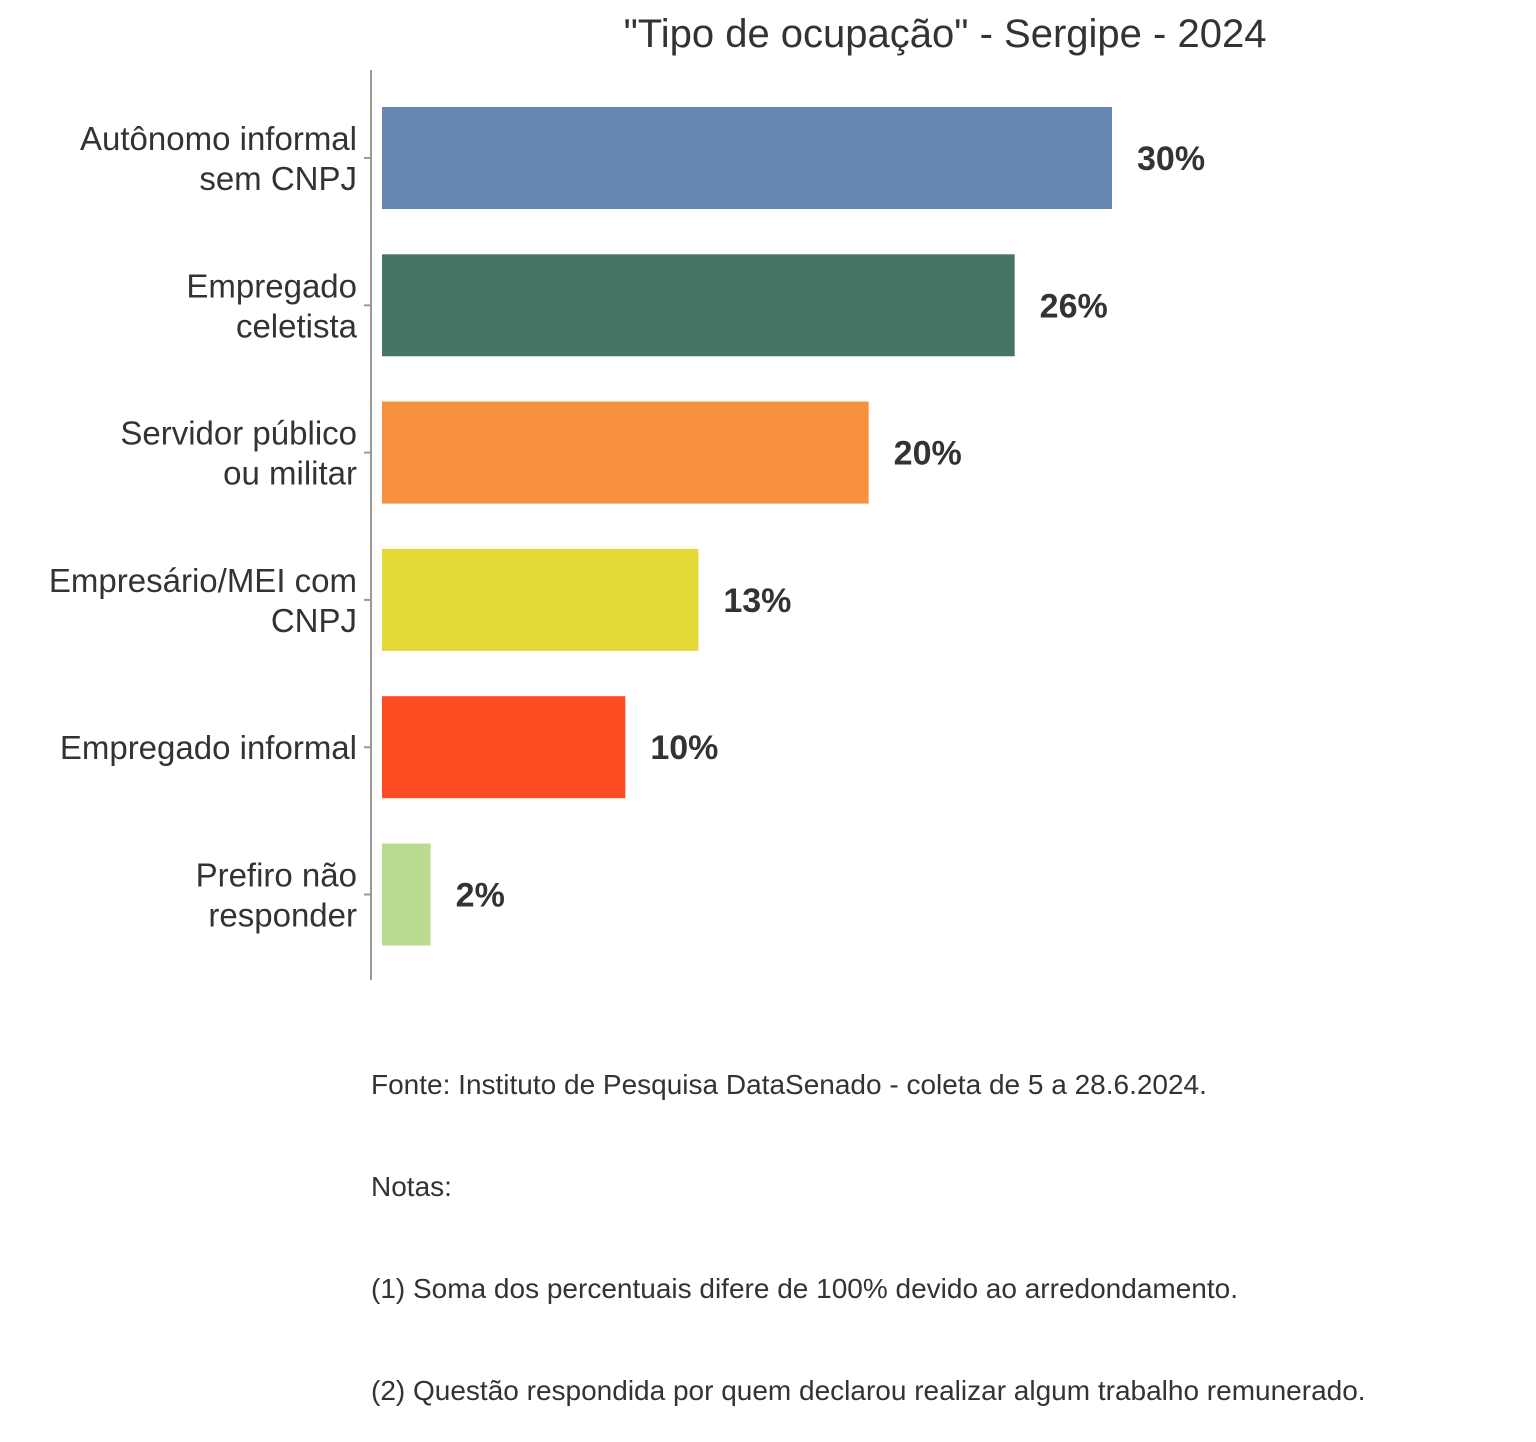 The image size is (1536, 1442). What do you see at coordinates (406, 894) in the screenshot?
I see `bar-prefiro-nao-responder` at bounding box center [406, 894].